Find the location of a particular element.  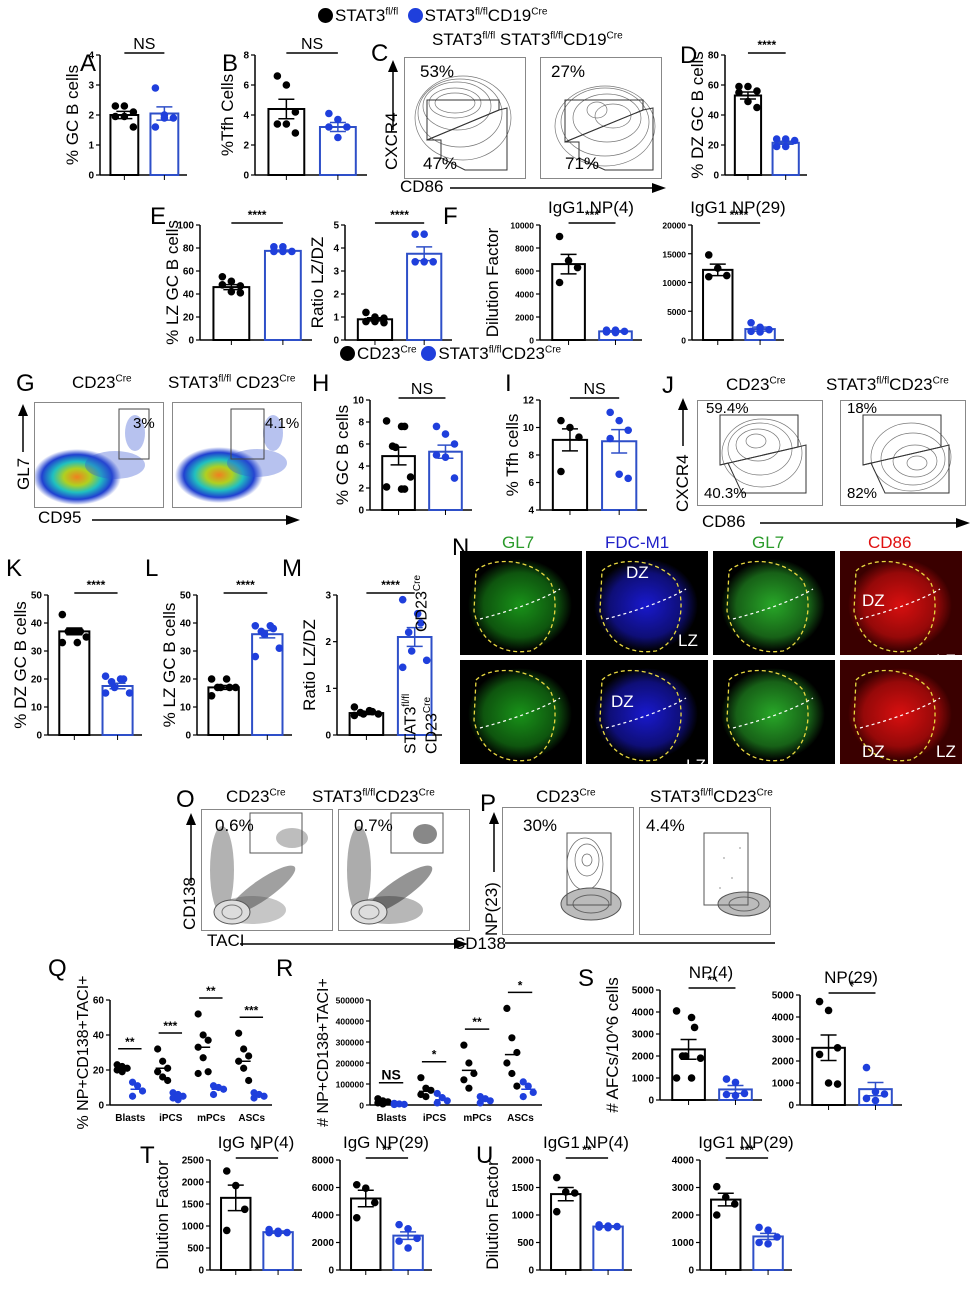

chart-panel-e1: 0 20 40 60 80 100% LZ GC B cells **** is located at coordinates (230, 290).